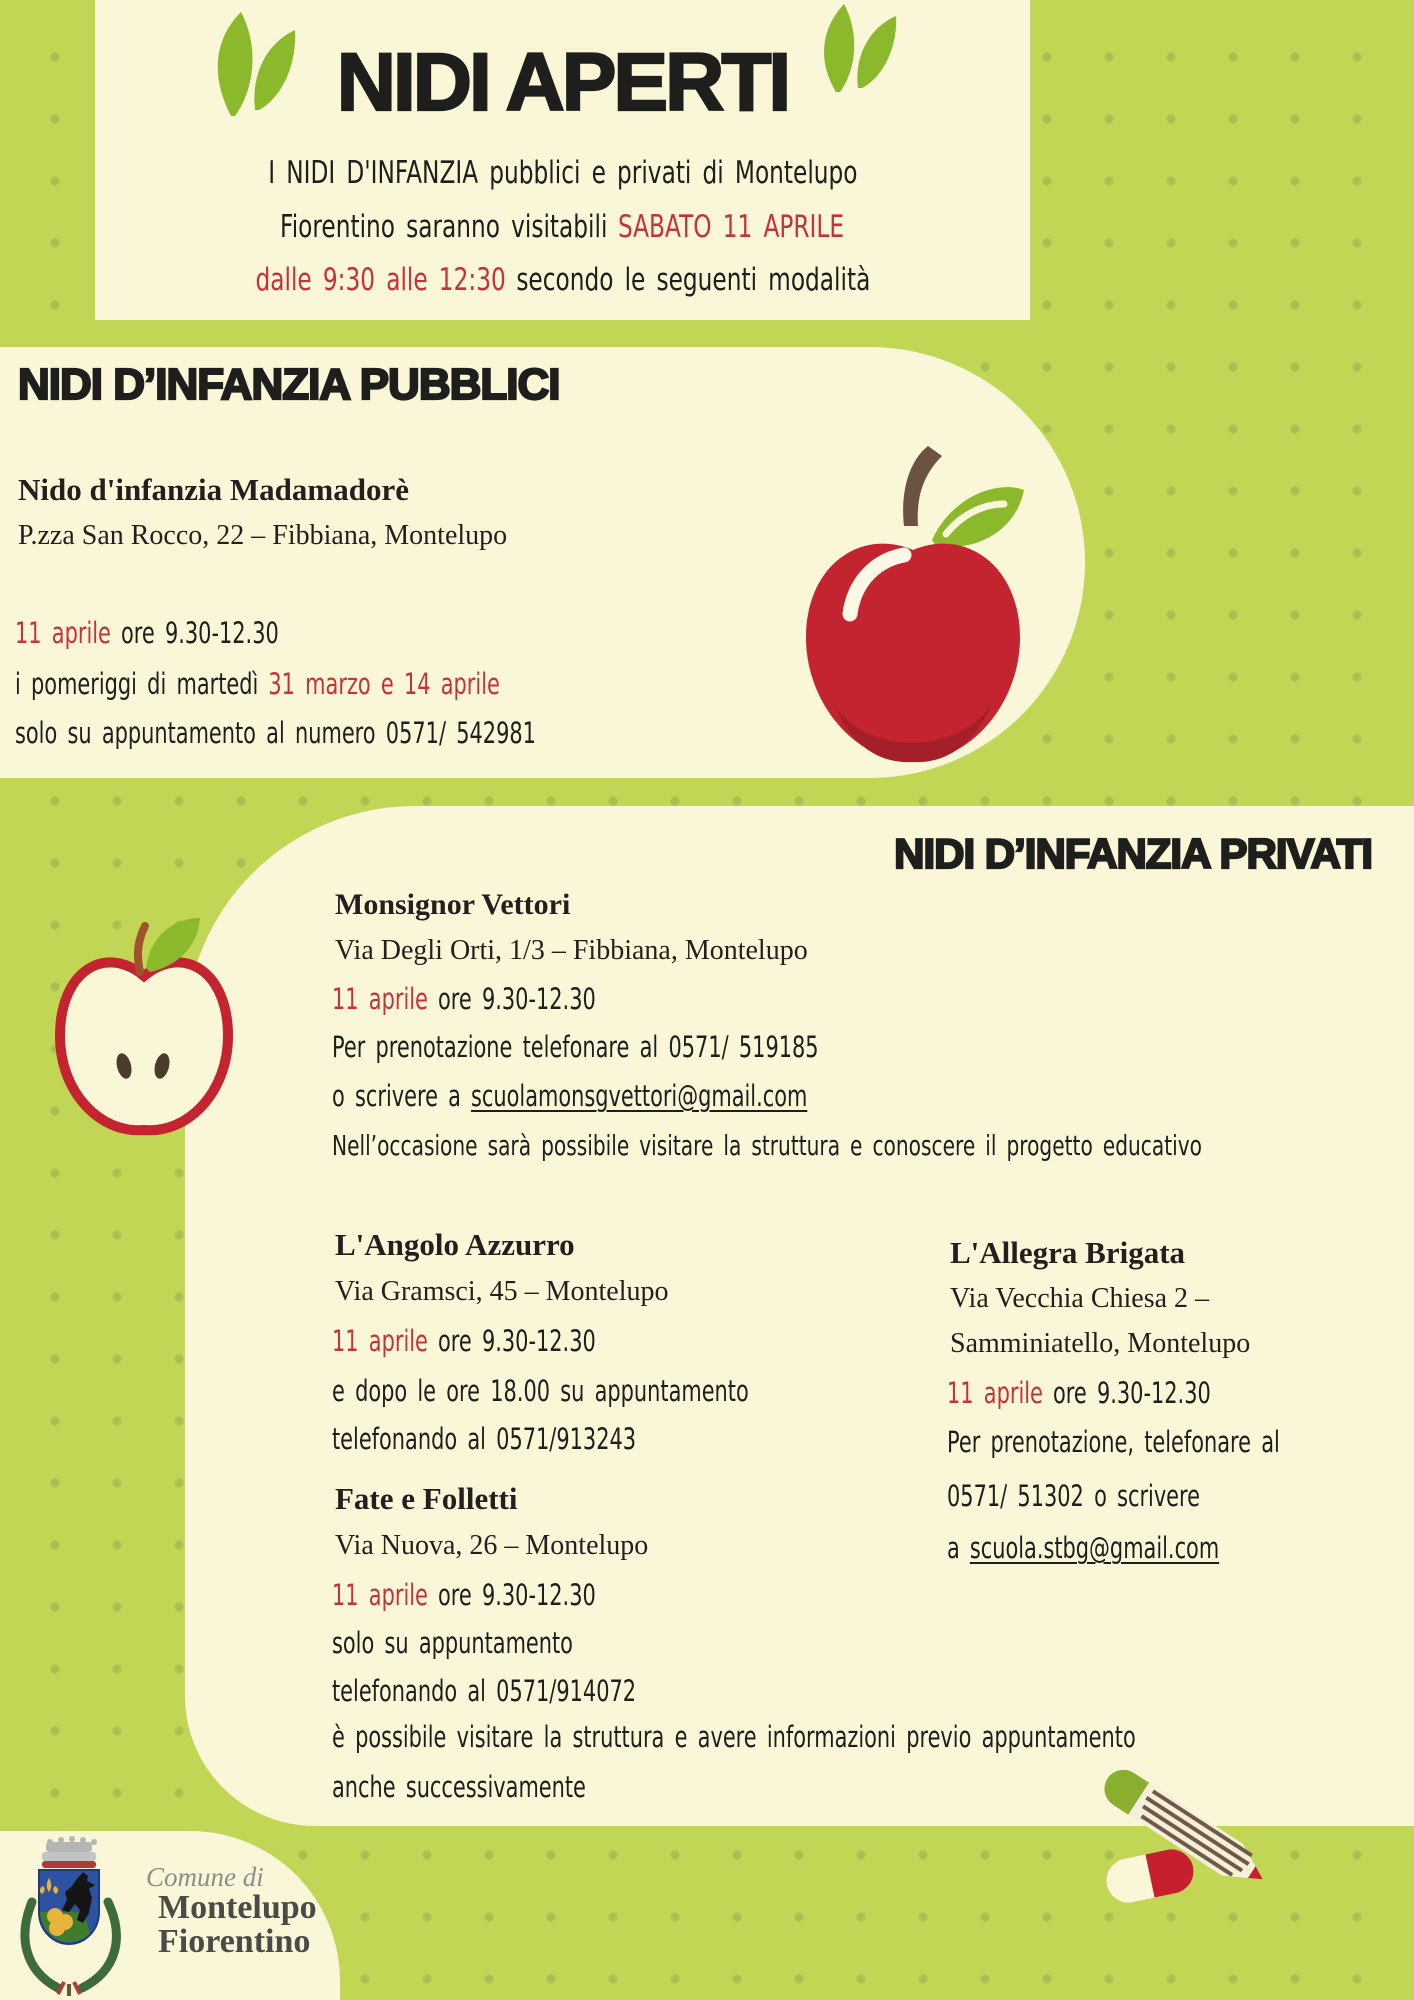  I want to click on allegra-info-line-2: 0571/ 51302 o scrivere, so click(1074, 1496).